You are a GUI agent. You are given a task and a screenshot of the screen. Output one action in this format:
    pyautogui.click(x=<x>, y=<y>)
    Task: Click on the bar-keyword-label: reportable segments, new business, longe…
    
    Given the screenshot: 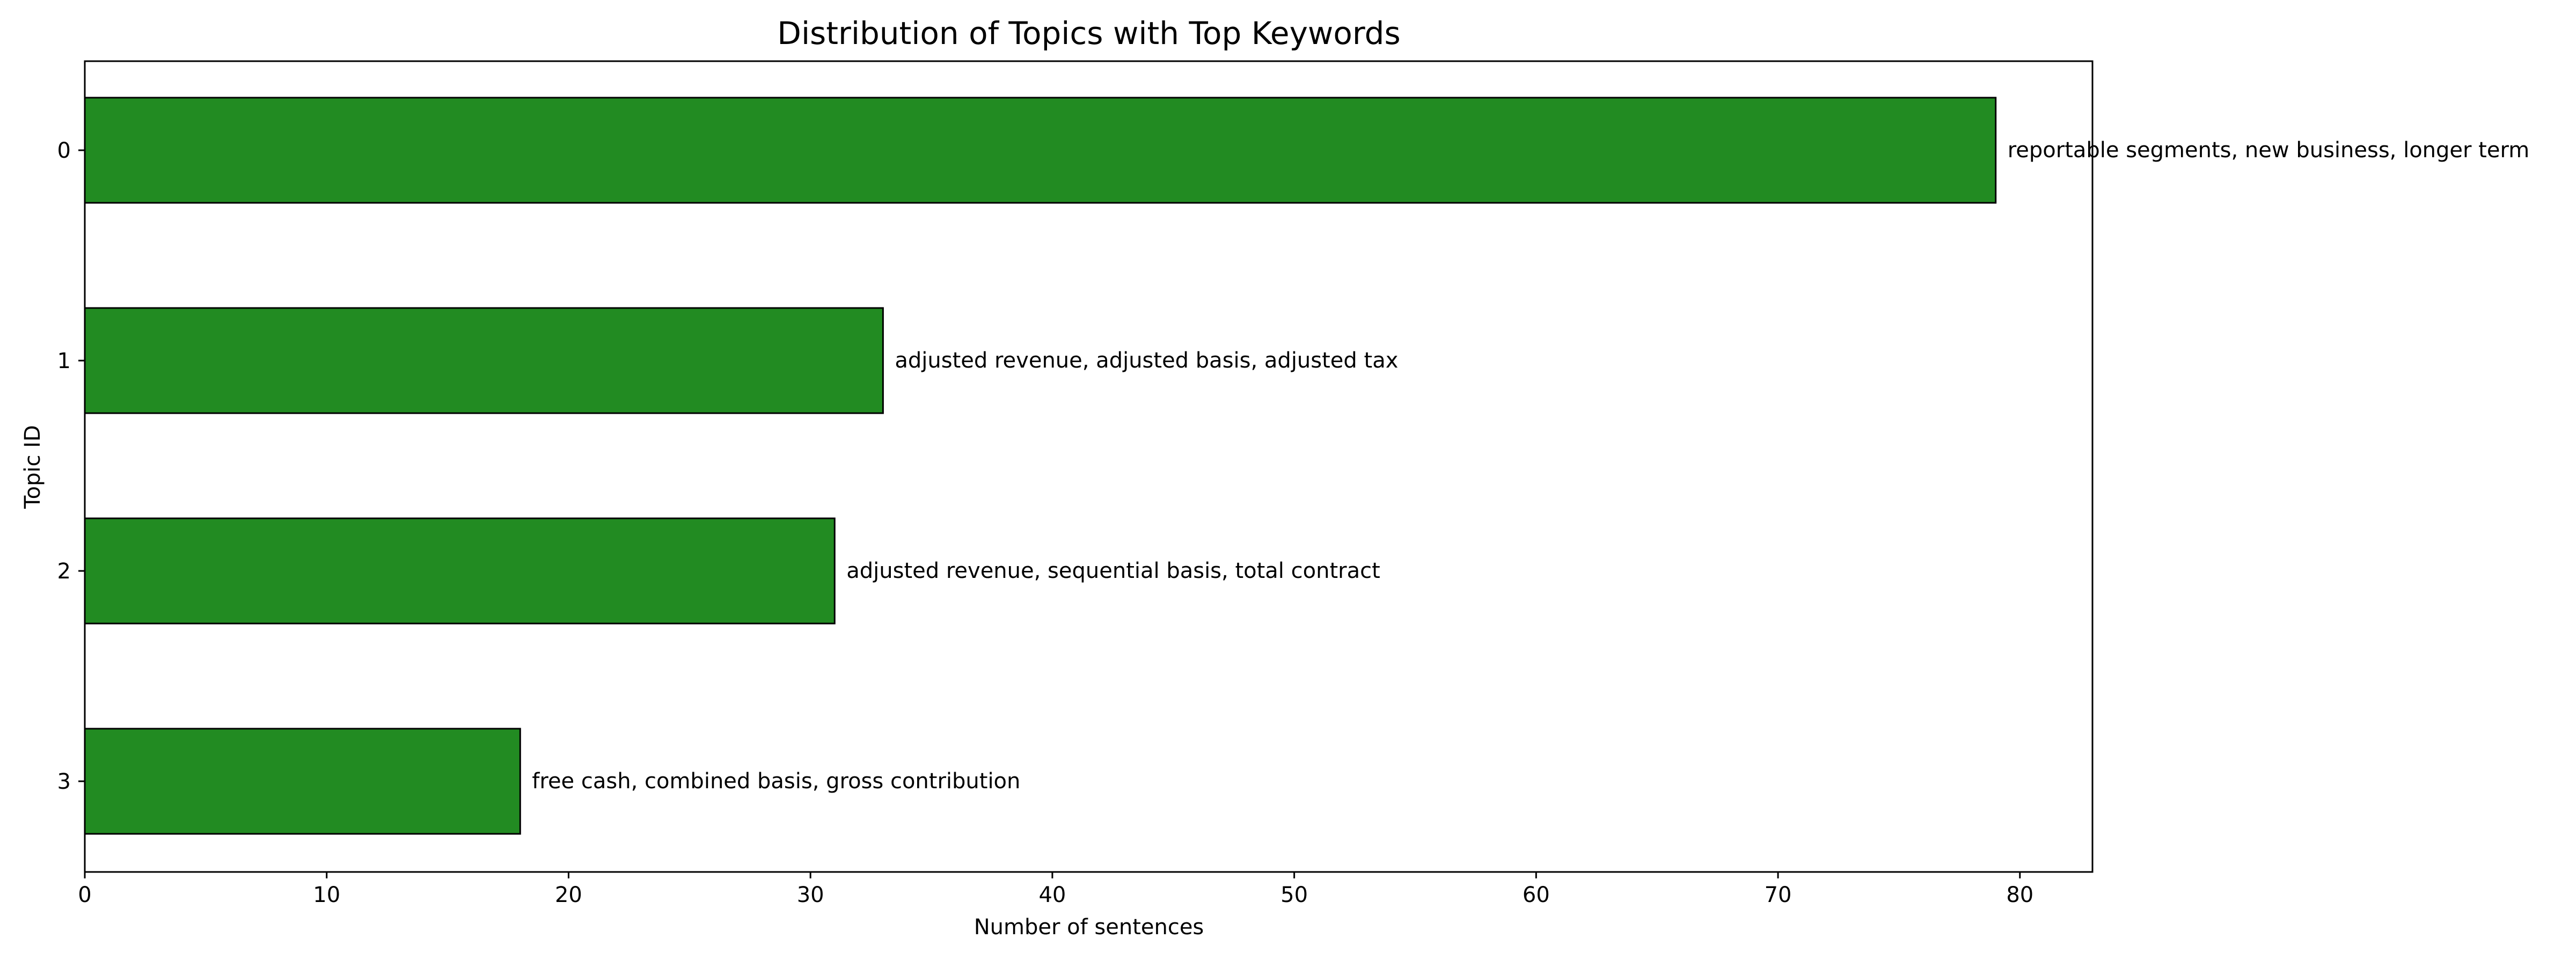 What is the action you would take?
    pyautogui.click(x=2268, y=150)
    